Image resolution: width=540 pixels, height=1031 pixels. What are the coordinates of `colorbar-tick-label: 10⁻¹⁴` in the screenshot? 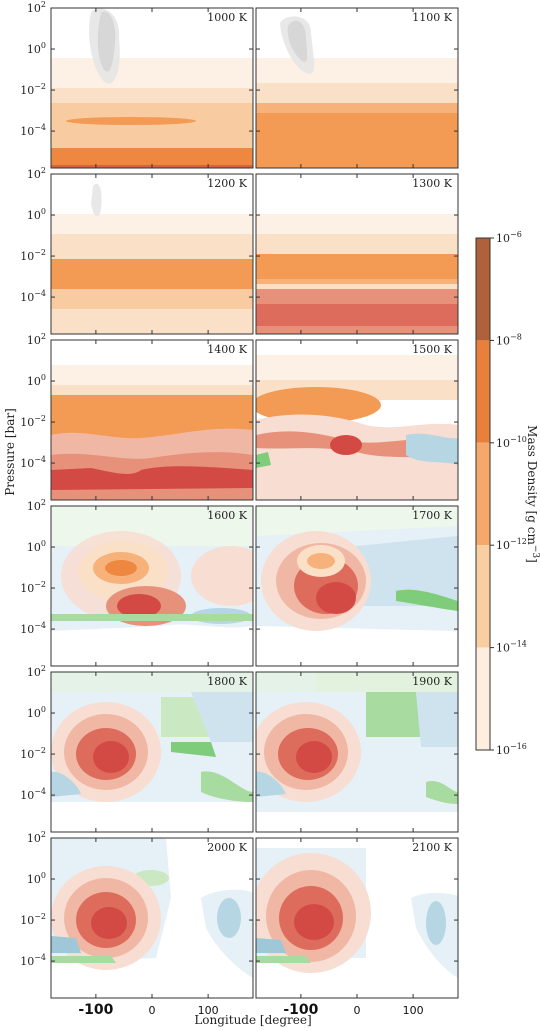 It's located at (511, 647).